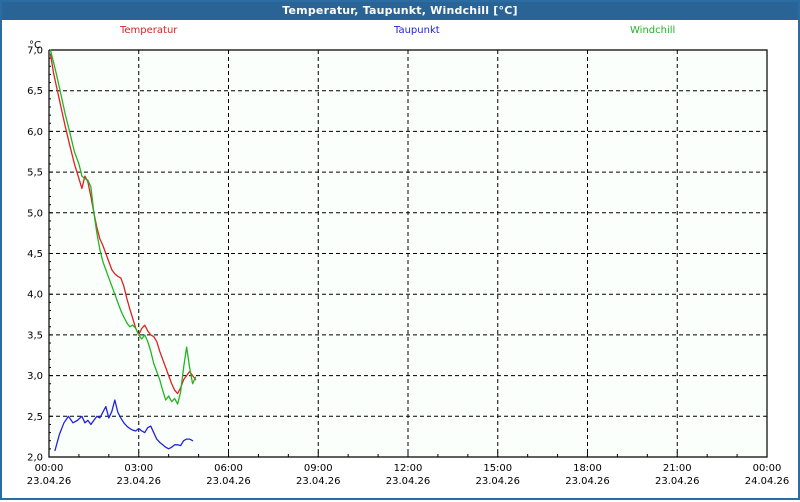 The image size is (800, 502). Describe the element at coordinates (124, 425) in the screenshot. I see `series-line-taupunkt` at that location.